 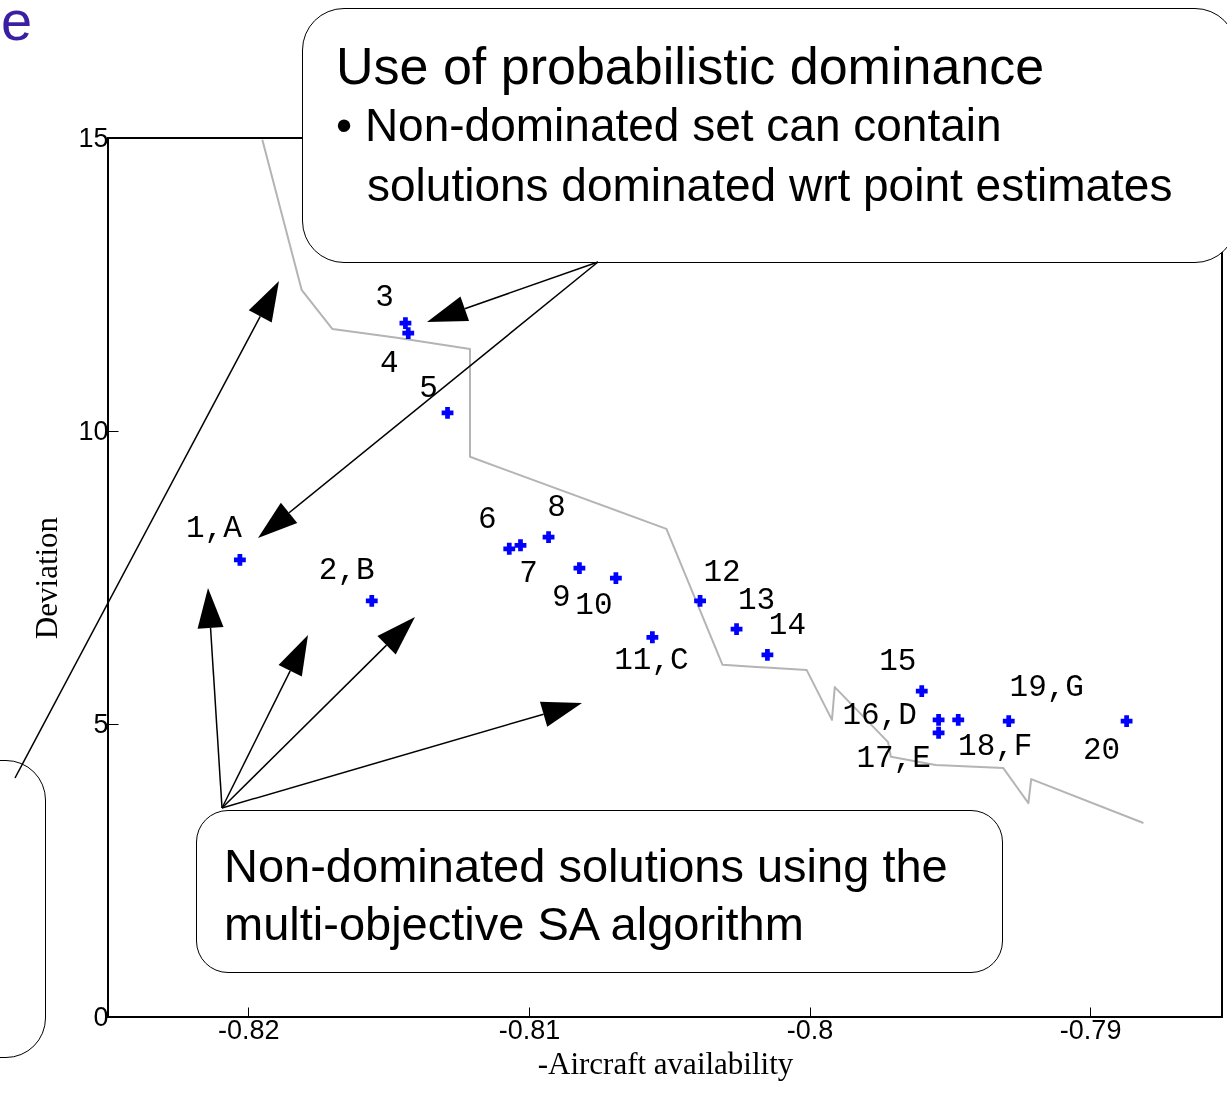 What do you see at coordinates (898, 662) in the screenshot?
I see `annotation: 15` at bounding box center [898, 662].